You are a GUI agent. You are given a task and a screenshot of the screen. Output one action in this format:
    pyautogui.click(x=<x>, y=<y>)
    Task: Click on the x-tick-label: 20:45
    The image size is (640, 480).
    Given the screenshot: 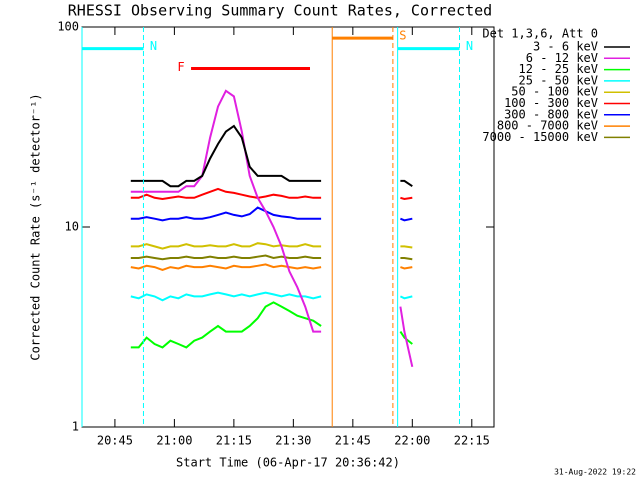 What is the action you would take?
    pyautogui.click(x=115, y=441)
    